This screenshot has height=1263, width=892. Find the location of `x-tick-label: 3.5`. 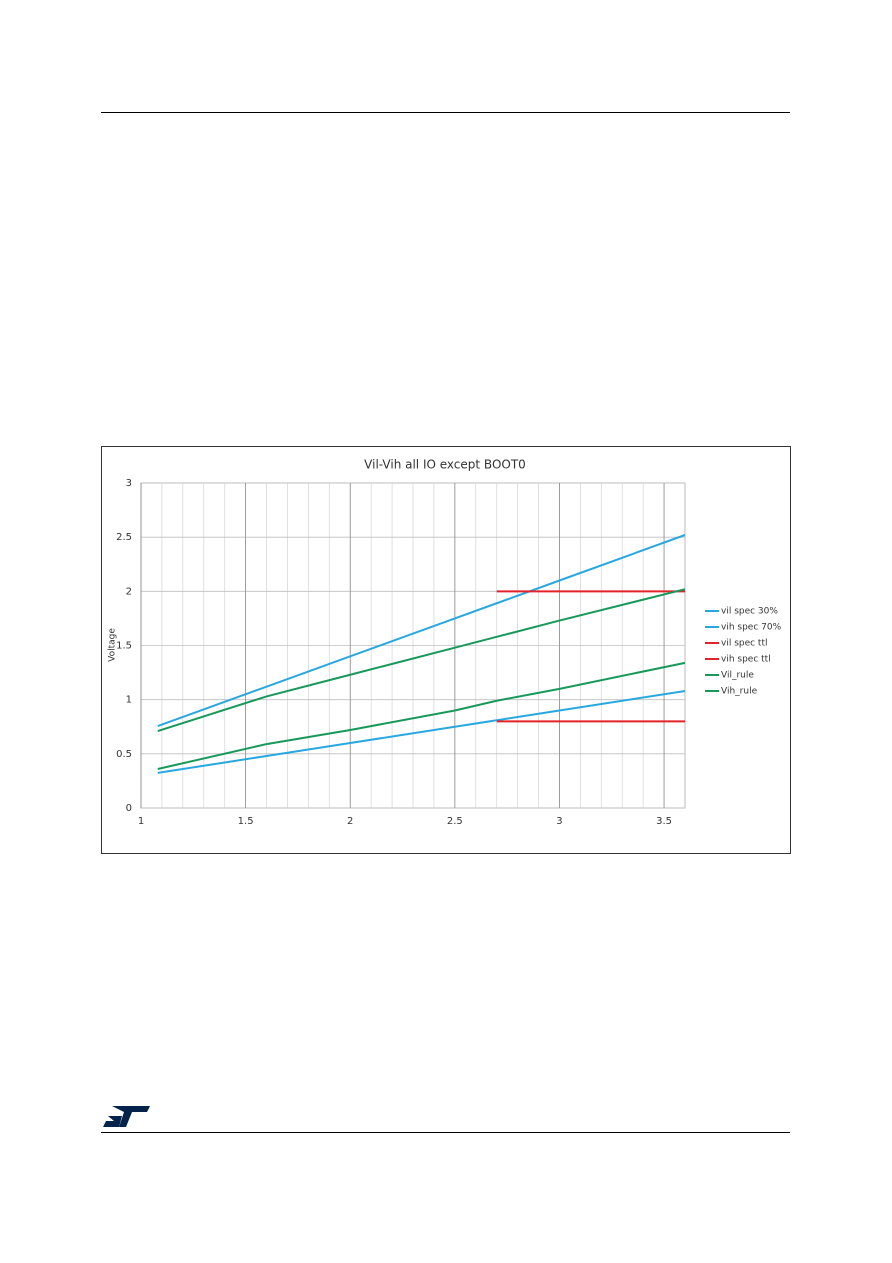

x-tick-label: 3.5 is located at coordinates (664, 821).